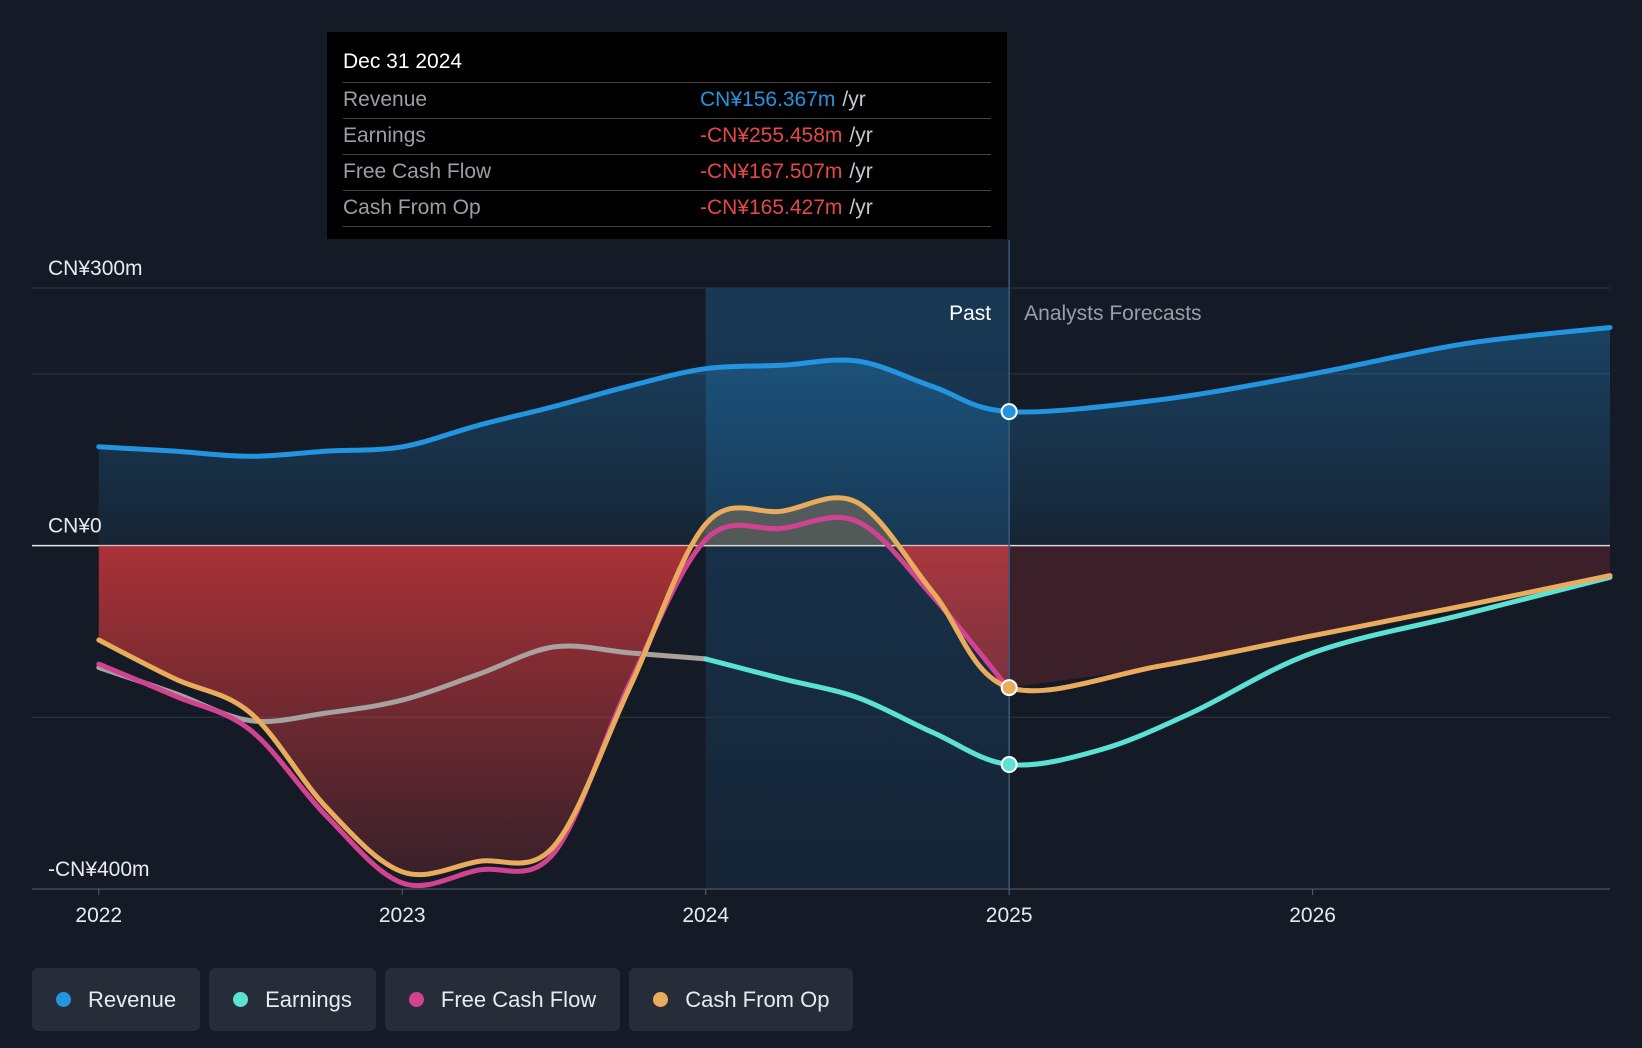 The image size is (1642, 1048). I want to click on forecast-negative-area, so click(1309, 616).